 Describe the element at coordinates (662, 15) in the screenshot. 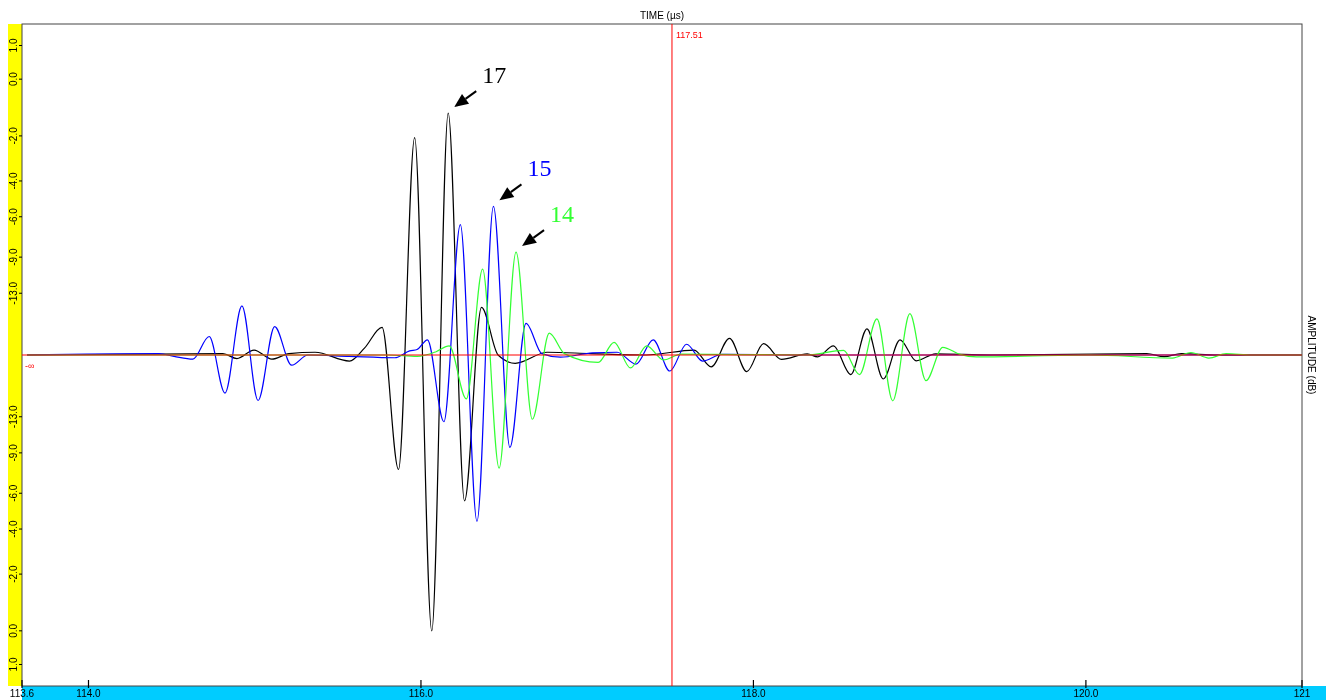

I see `chart-title: TIME (µs)` at that location.